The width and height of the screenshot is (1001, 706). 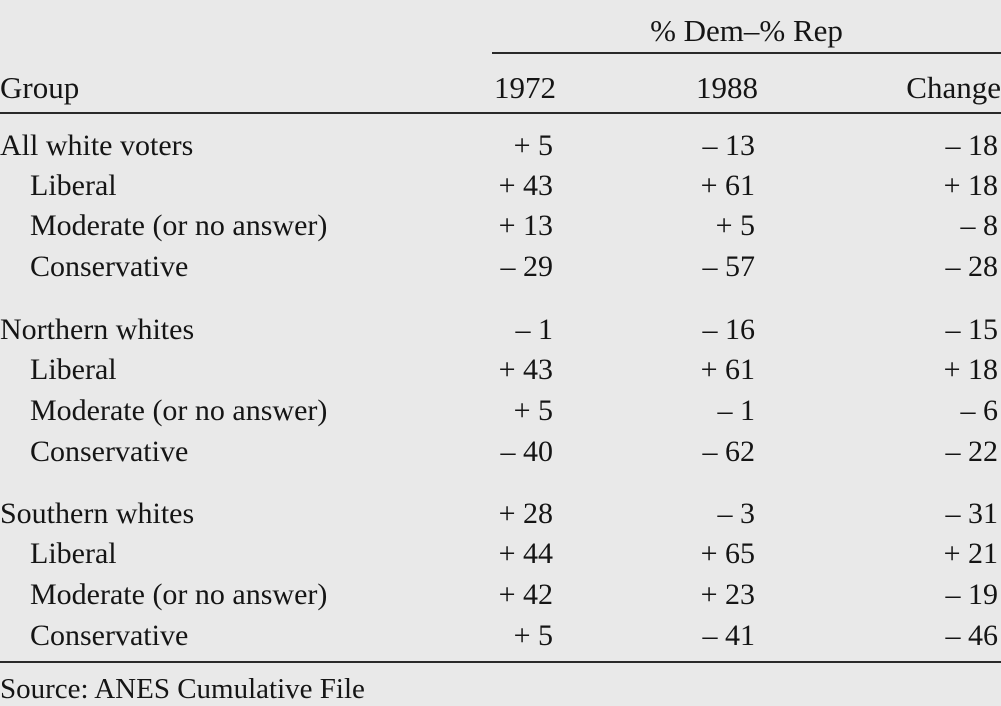 What do you see at coordinates (727, 553) in the screenshot?
I see `cell-1988: + 65` at bounding box center [727, 553].